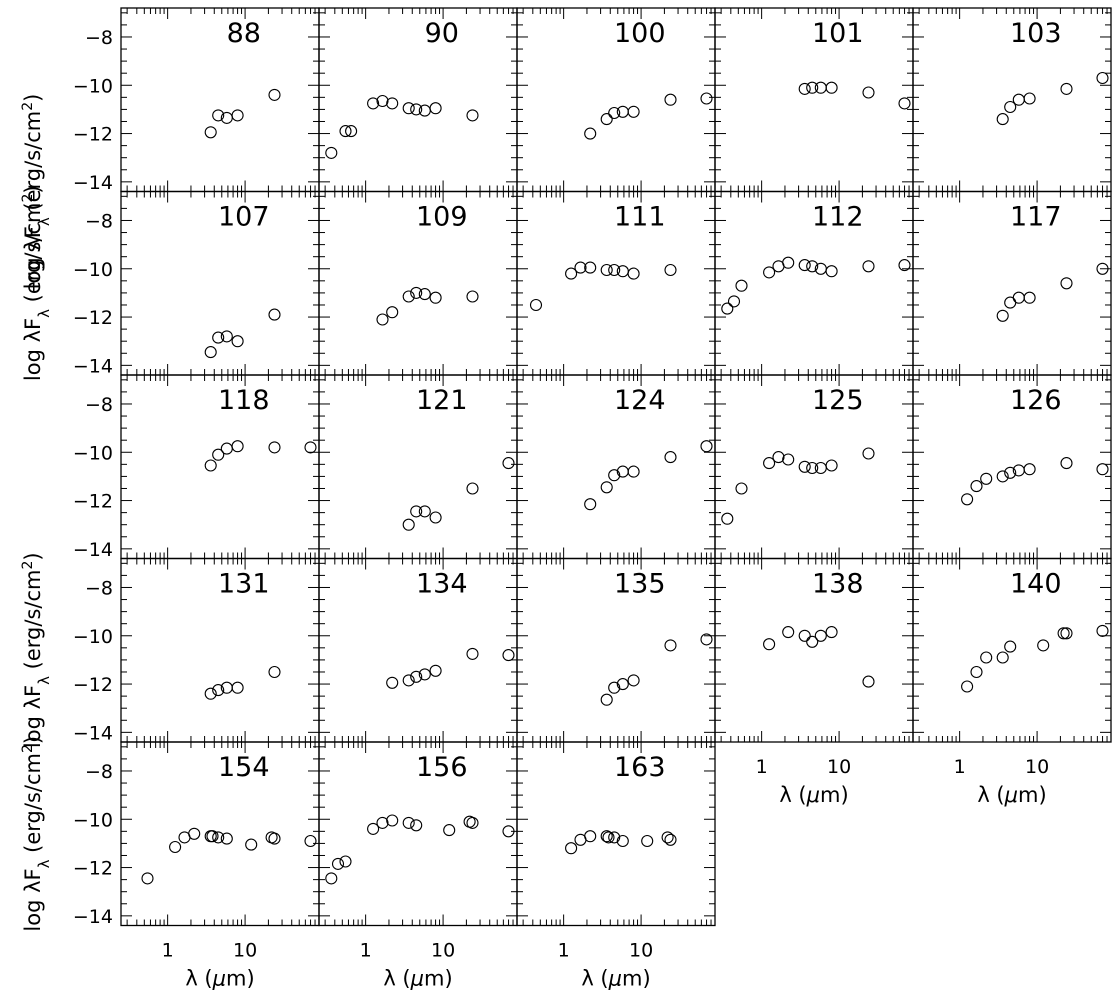  Describe the element at coordinates (615, 979) in the screenshot. I see `x-axis-label: λ (μm)` at that location.